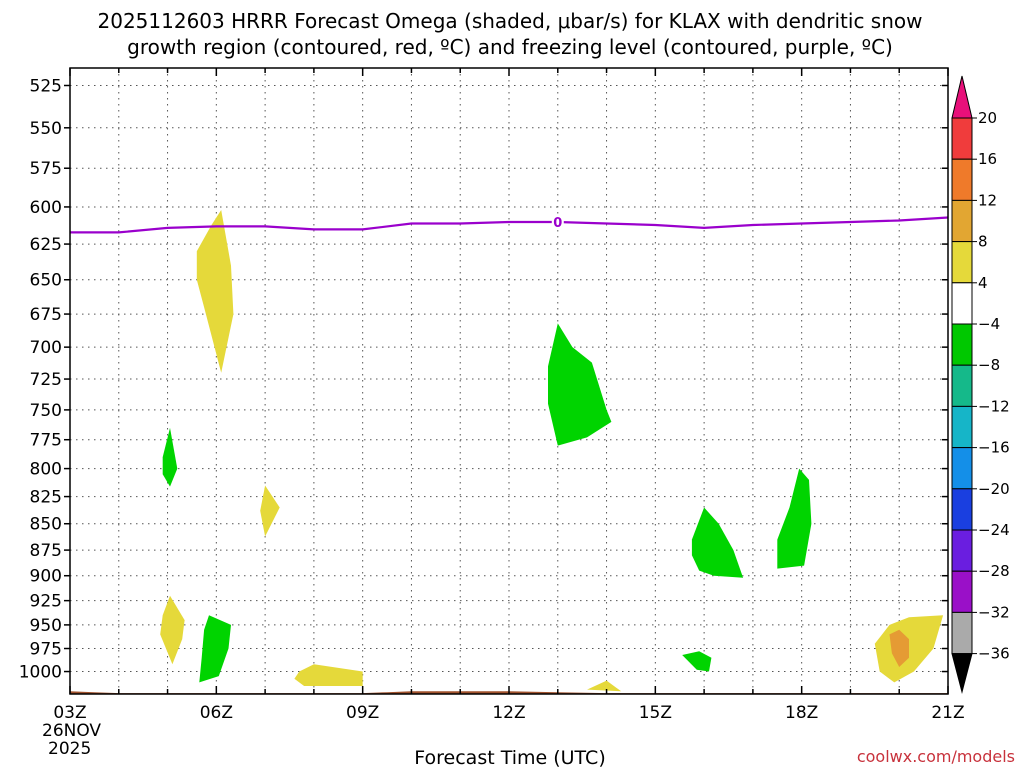 The image size is (1024, 768). I want to click on omega-region-yellow-05z, so click(172, 630).